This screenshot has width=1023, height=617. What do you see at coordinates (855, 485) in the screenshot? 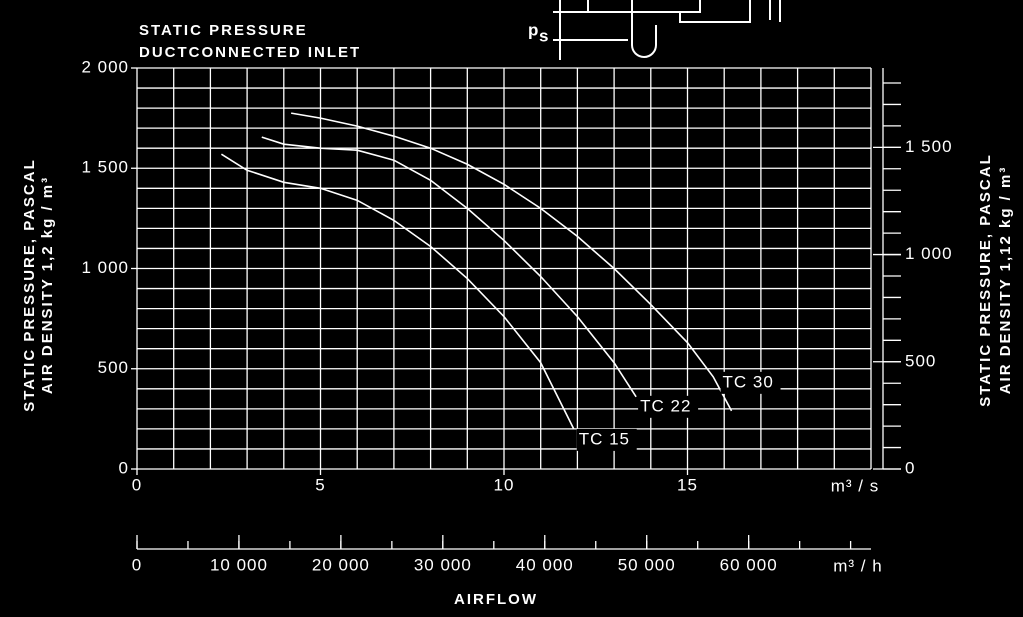
I see `x-unit: m³ / s` at bounding box center [855, 485].